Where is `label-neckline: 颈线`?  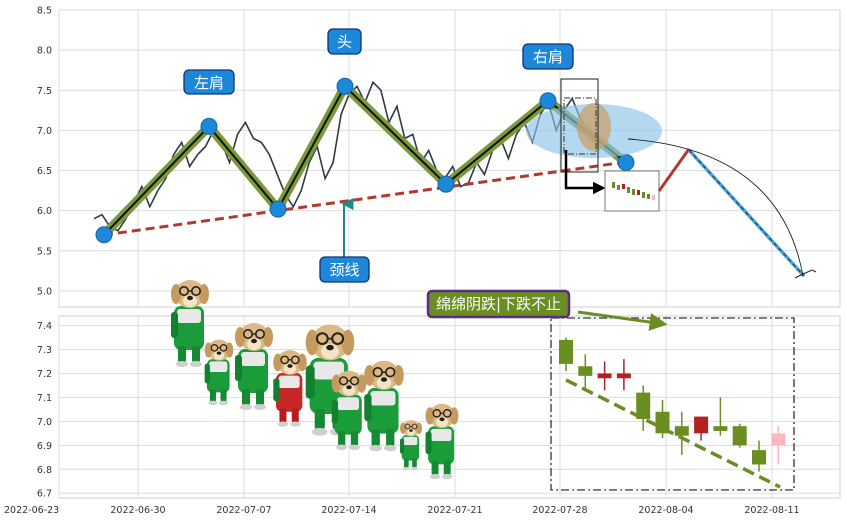 label-neckline: 颈线 is located at coordinates (344, 269).